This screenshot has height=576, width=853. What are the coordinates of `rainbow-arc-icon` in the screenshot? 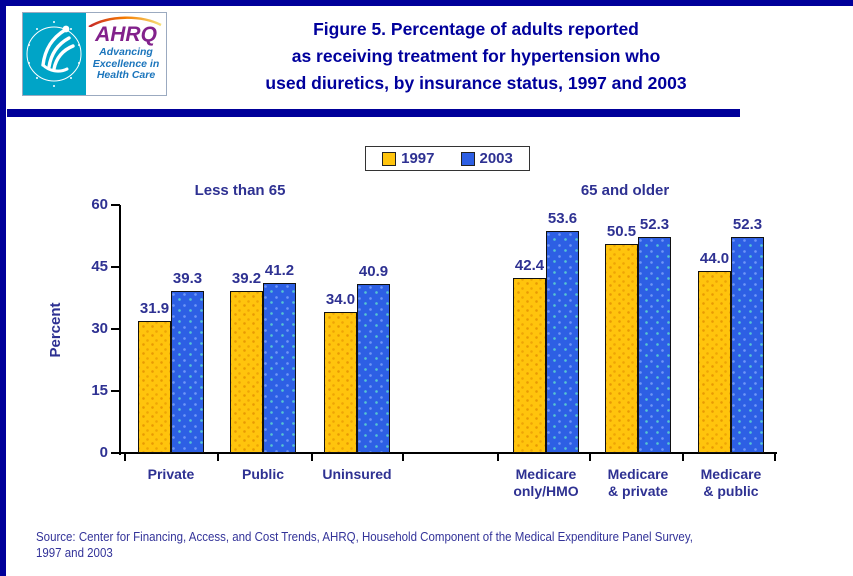 It's located at (125, 21).